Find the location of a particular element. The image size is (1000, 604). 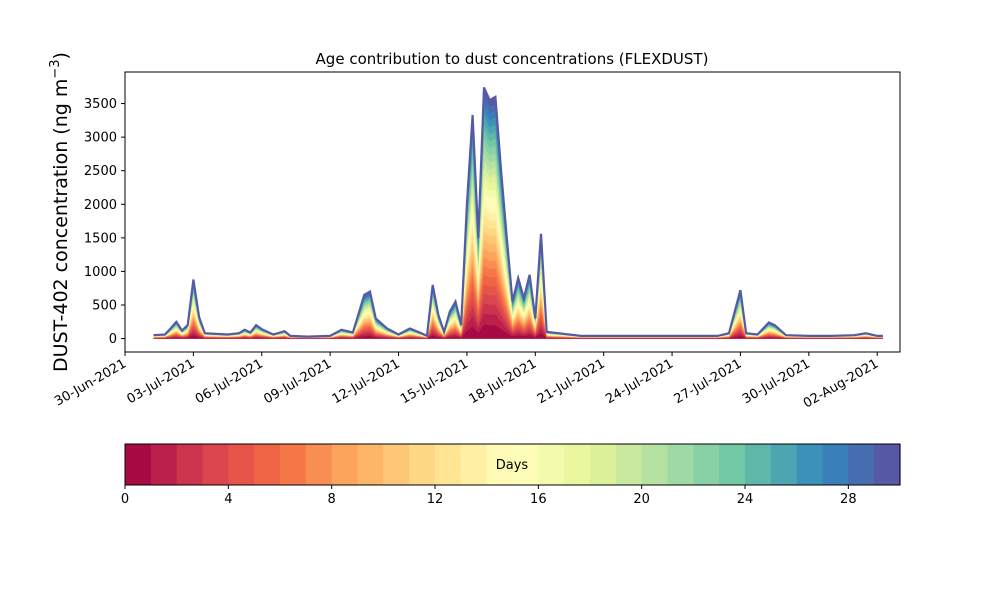

colorbar-frame is located at coordinates (512, 464).